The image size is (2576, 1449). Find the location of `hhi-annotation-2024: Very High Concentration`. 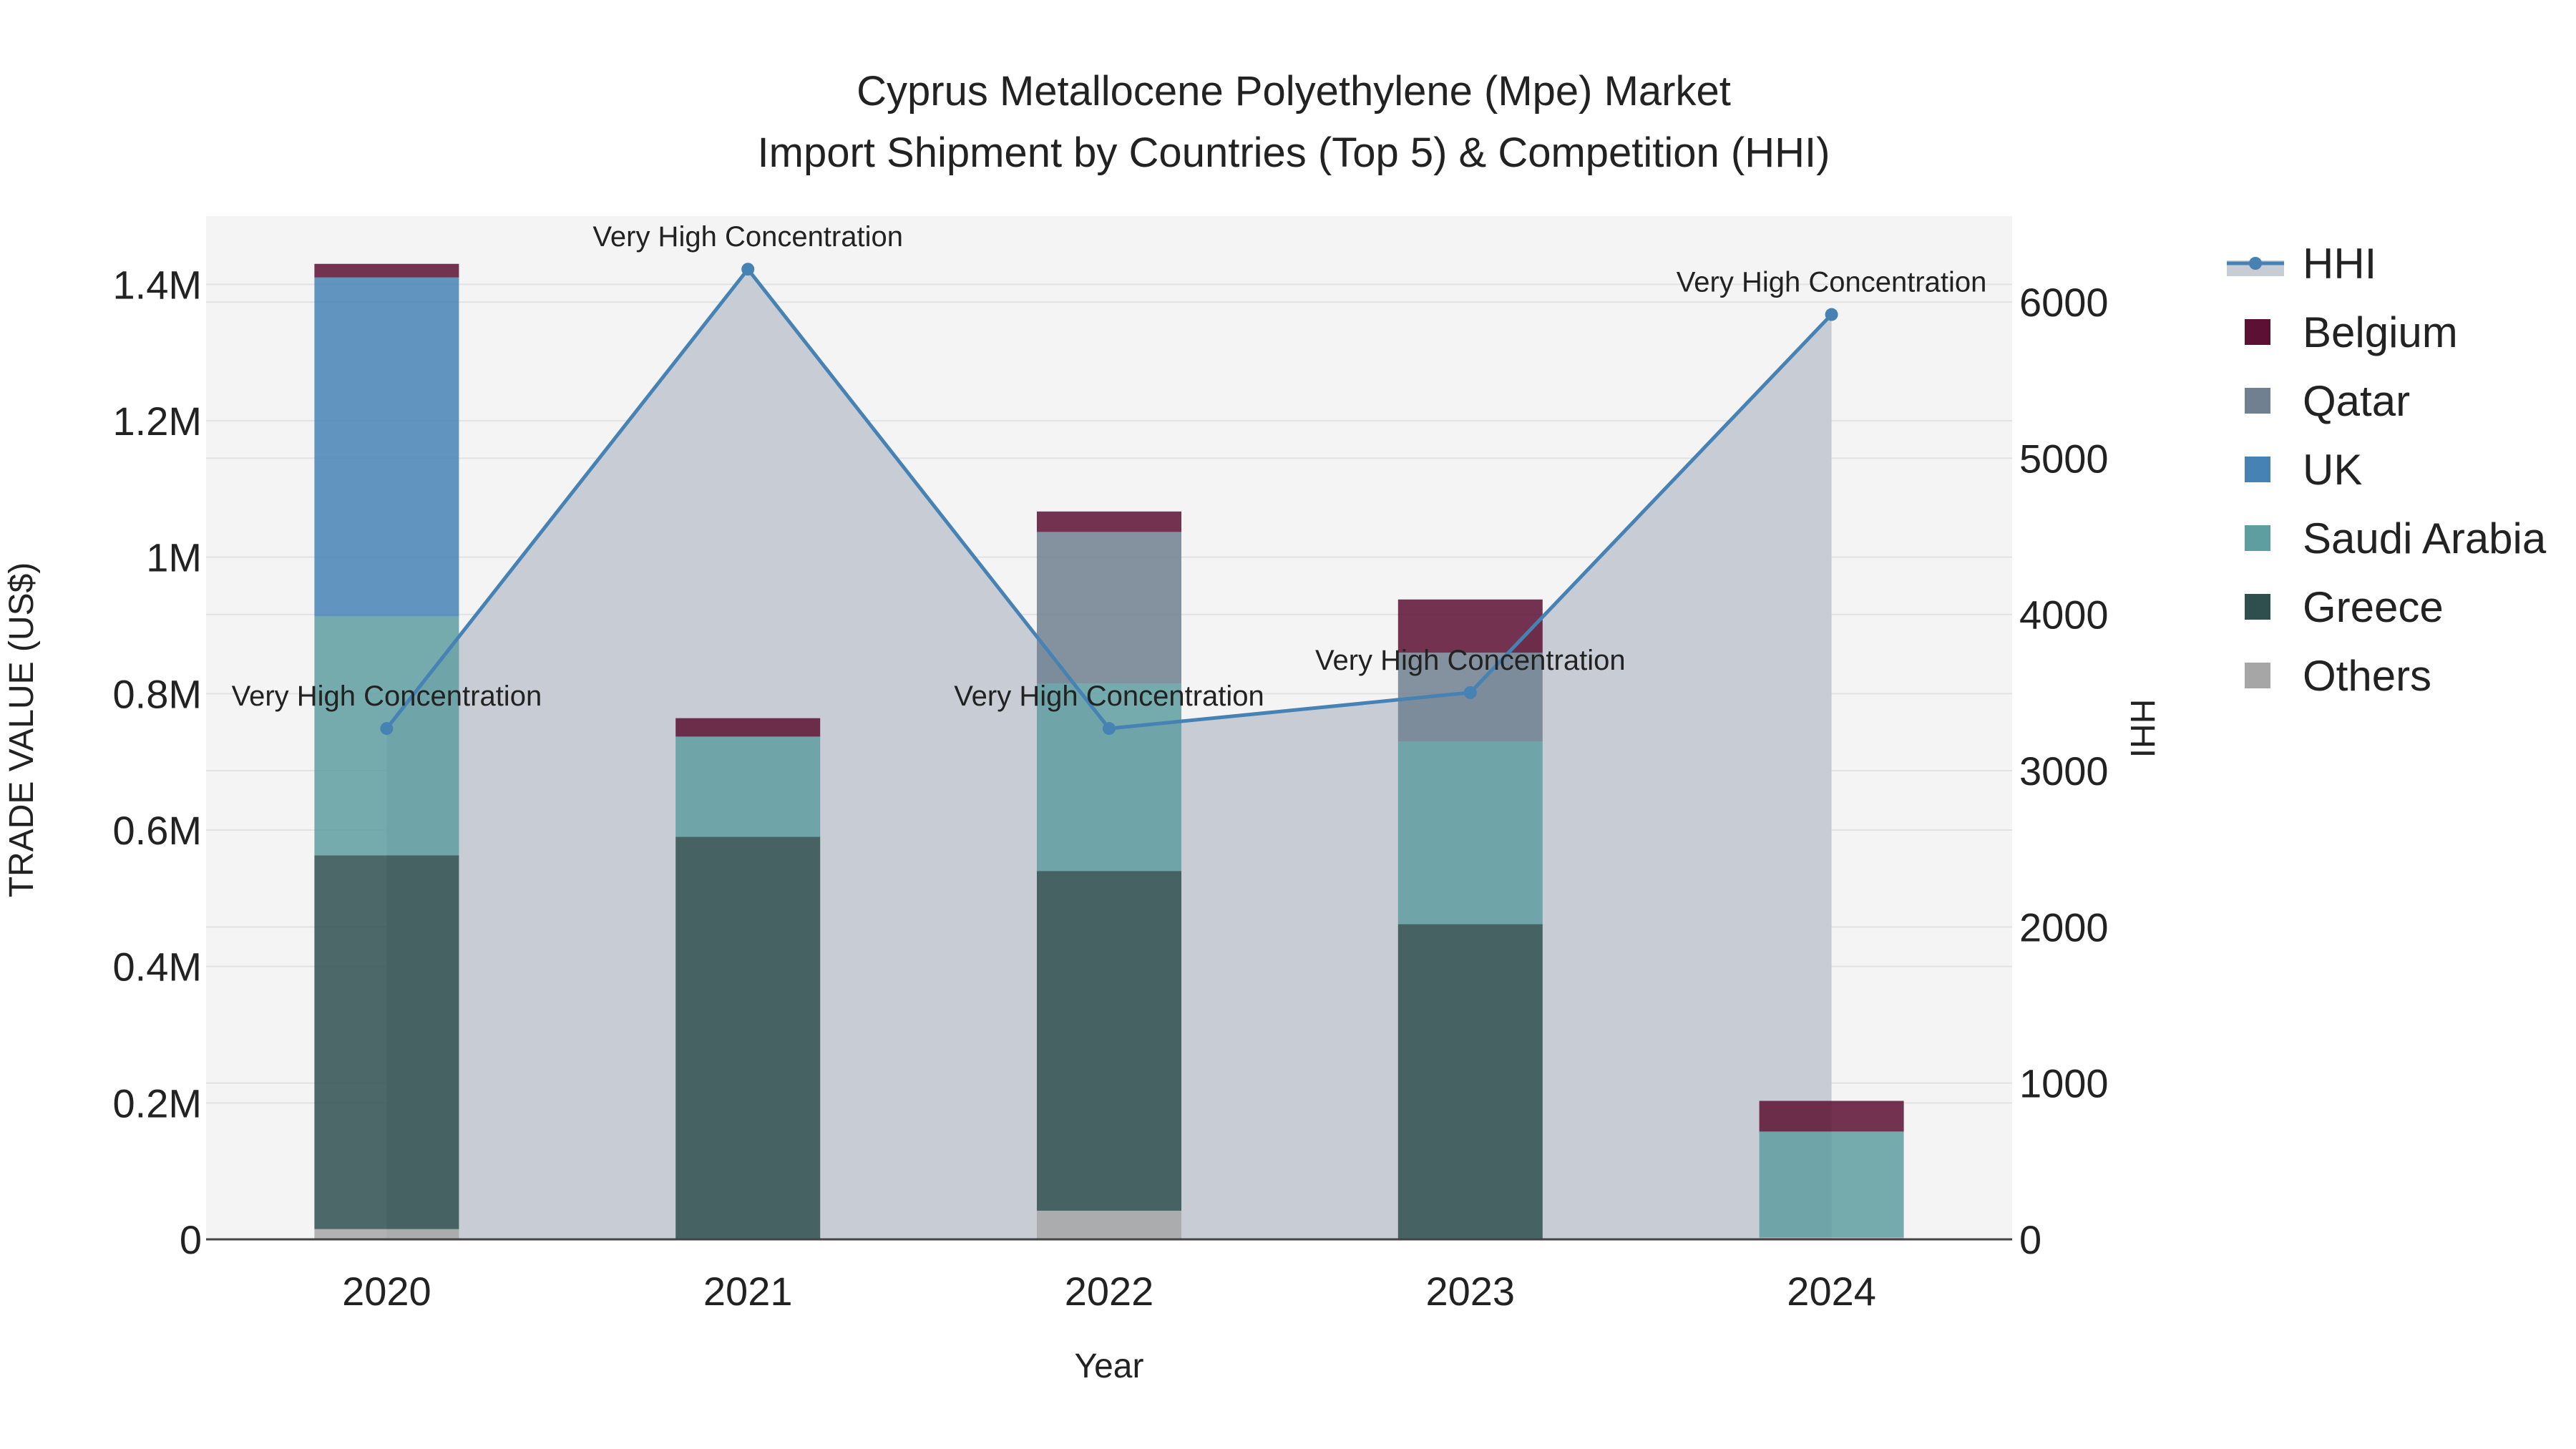

hhi-annotation-2024: Very High Concentration is located at coordinates (1832, 282).